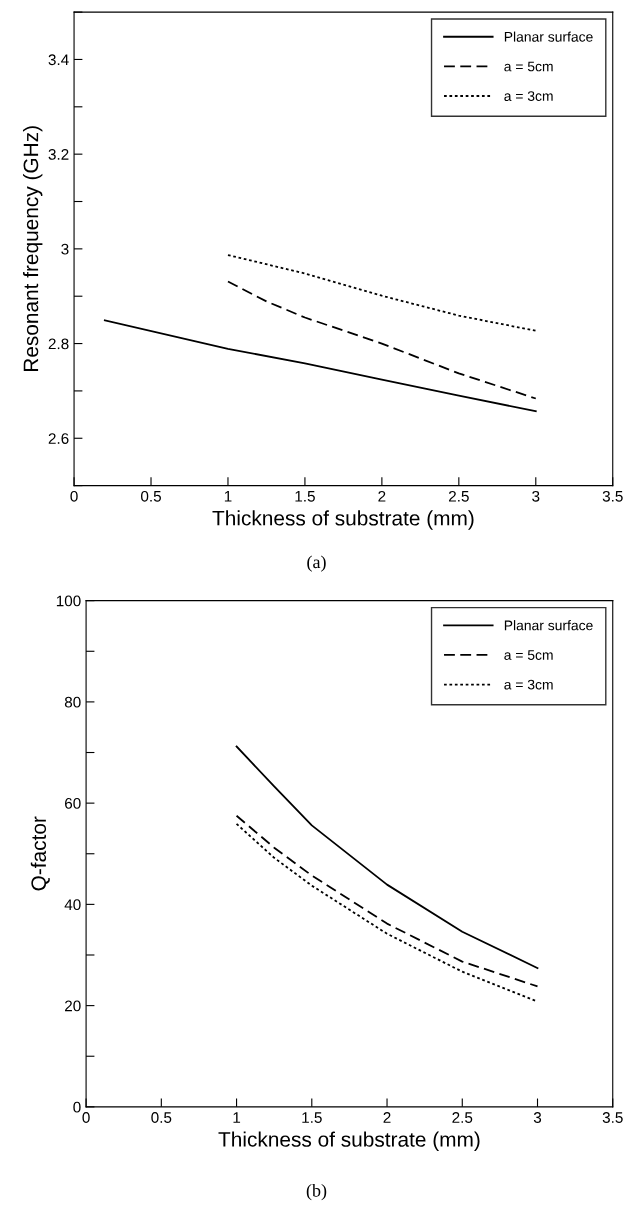  I want to click on y-tick-label: 2.6, so click(58, 438).